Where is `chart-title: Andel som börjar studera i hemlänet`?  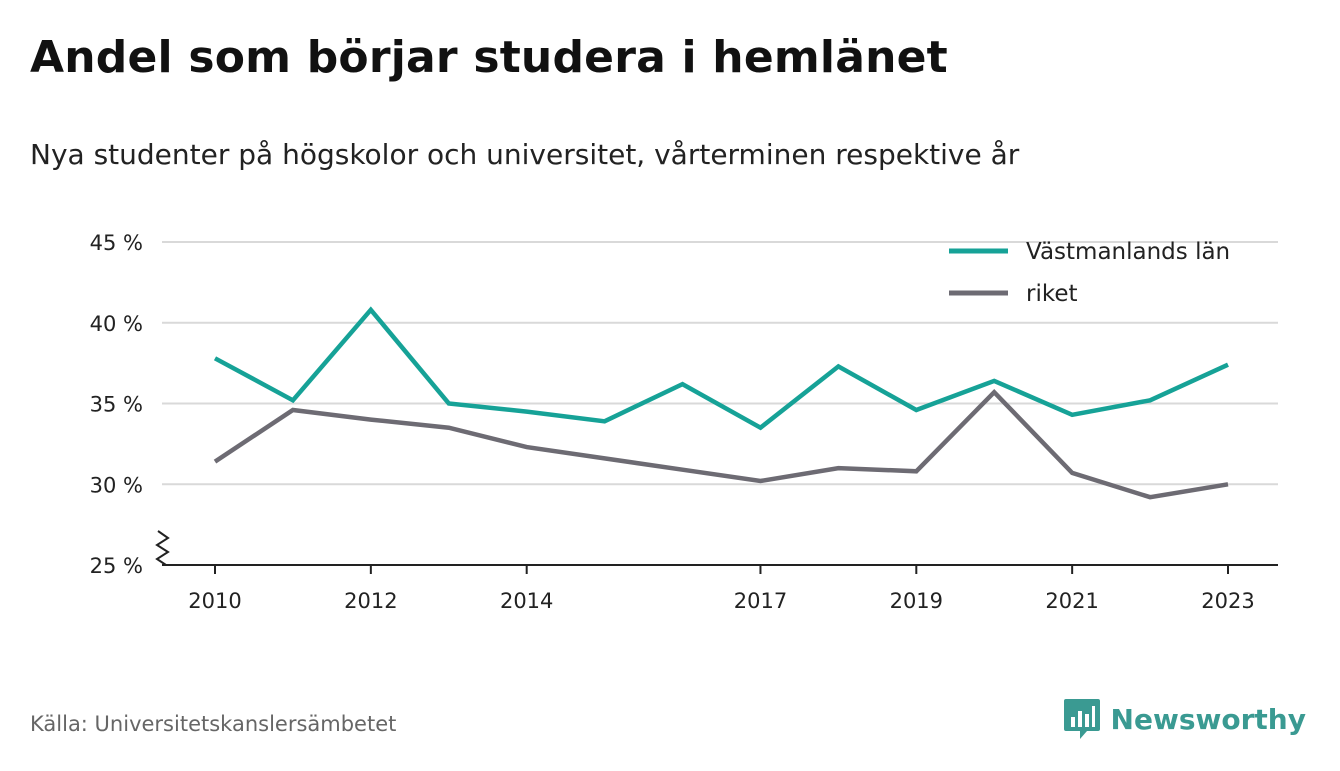
chart-title: Andel som börjar studera i hemlänet is located at coordinates (489, 57).